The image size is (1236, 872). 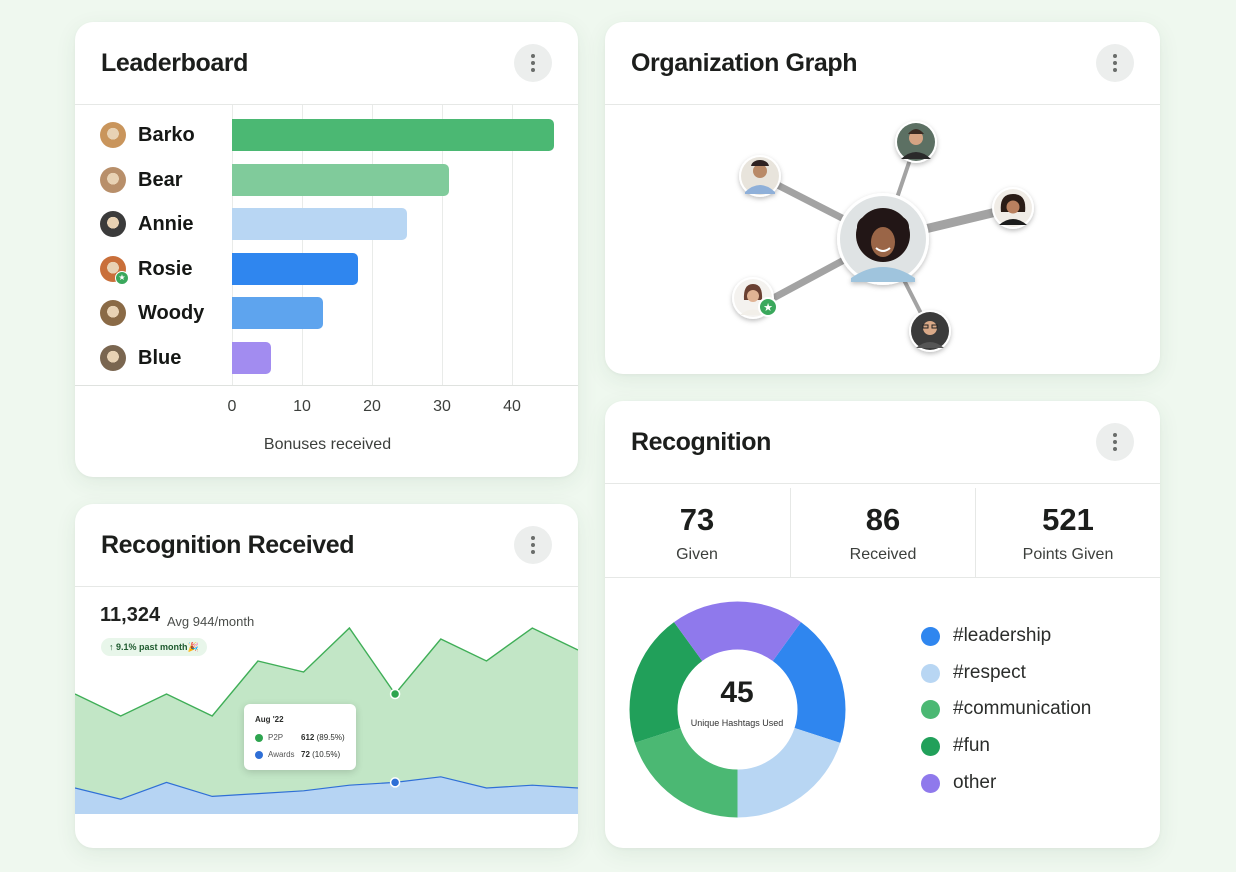 I want to click on x-tick-label: 10, so click(x=302, y=406).